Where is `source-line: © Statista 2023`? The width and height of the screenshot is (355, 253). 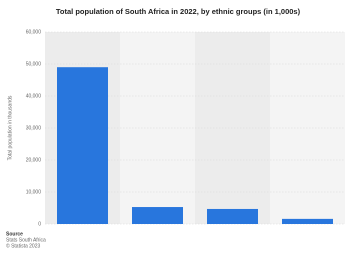
source-line: © Statista 2023 is located at coordinates (23, 245).